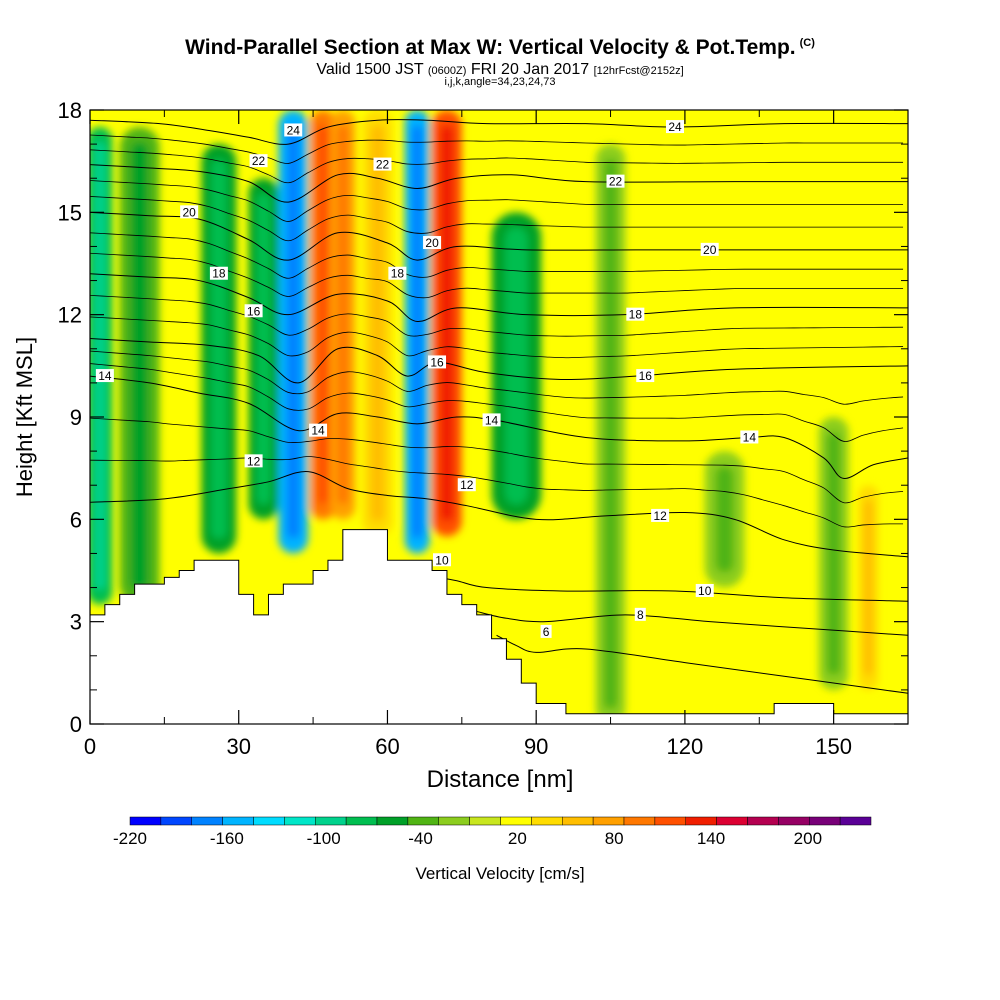  What do you see at coordinates (500, 82) in the screenshot?
I see `grid-indices: i,j,k,angle=34,23,24,73` at bounding box center [500, 82].